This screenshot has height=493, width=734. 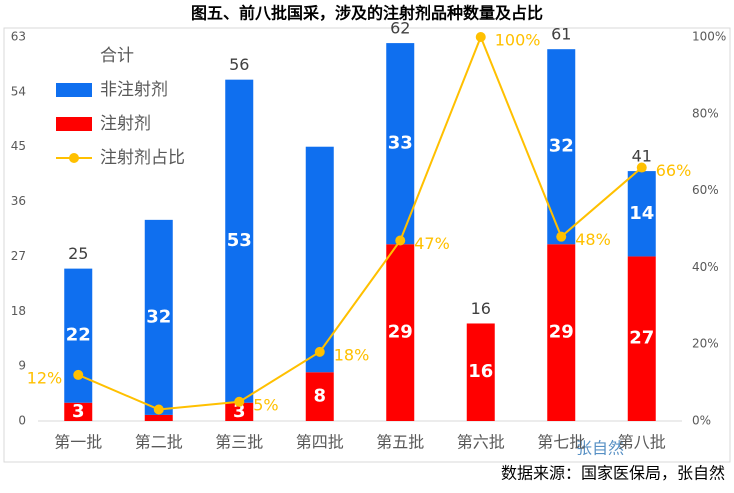 I want to click on bar-value-label: 27, so click(x=641, y=338).